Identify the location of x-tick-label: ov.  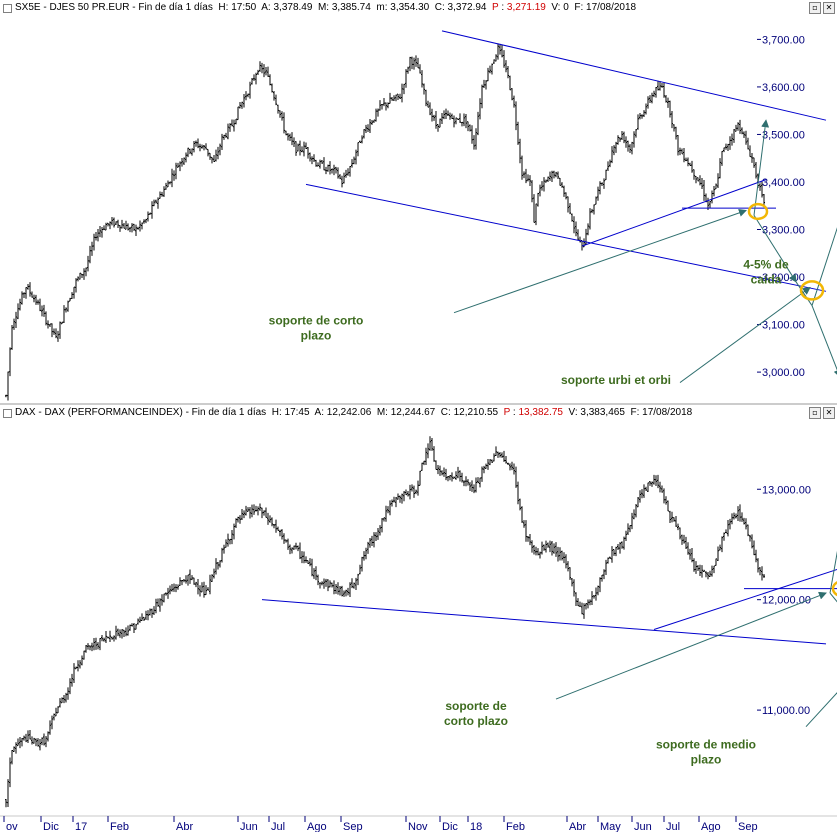
(12, 826).